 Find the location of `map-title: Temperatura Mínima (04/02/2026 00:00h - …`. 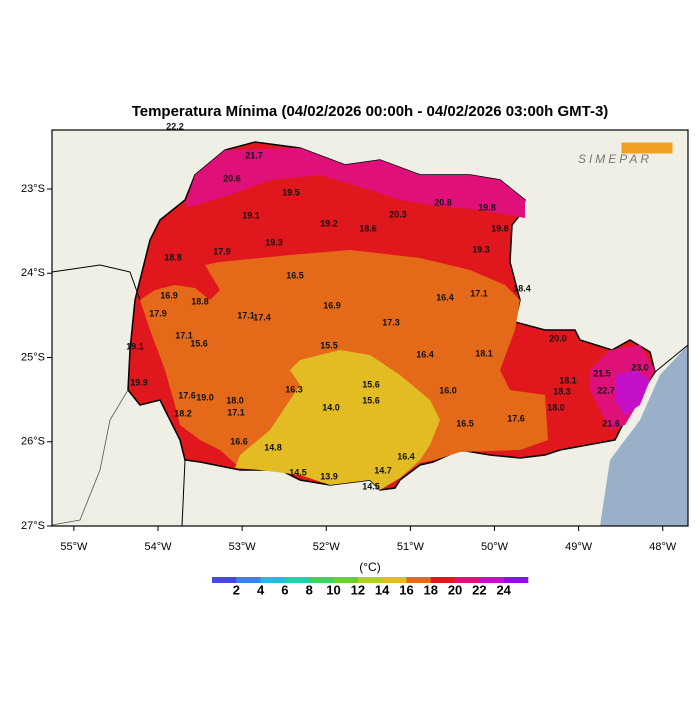

map-title: Temperatura Mínima (04/02/2026 00:00h - … is located at coordinates (370, 111).